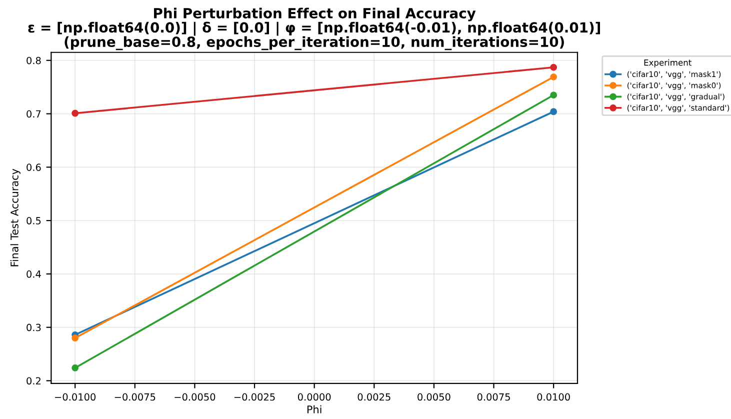  I want to click on y-tick-label: 0.3, so click(33, 328).